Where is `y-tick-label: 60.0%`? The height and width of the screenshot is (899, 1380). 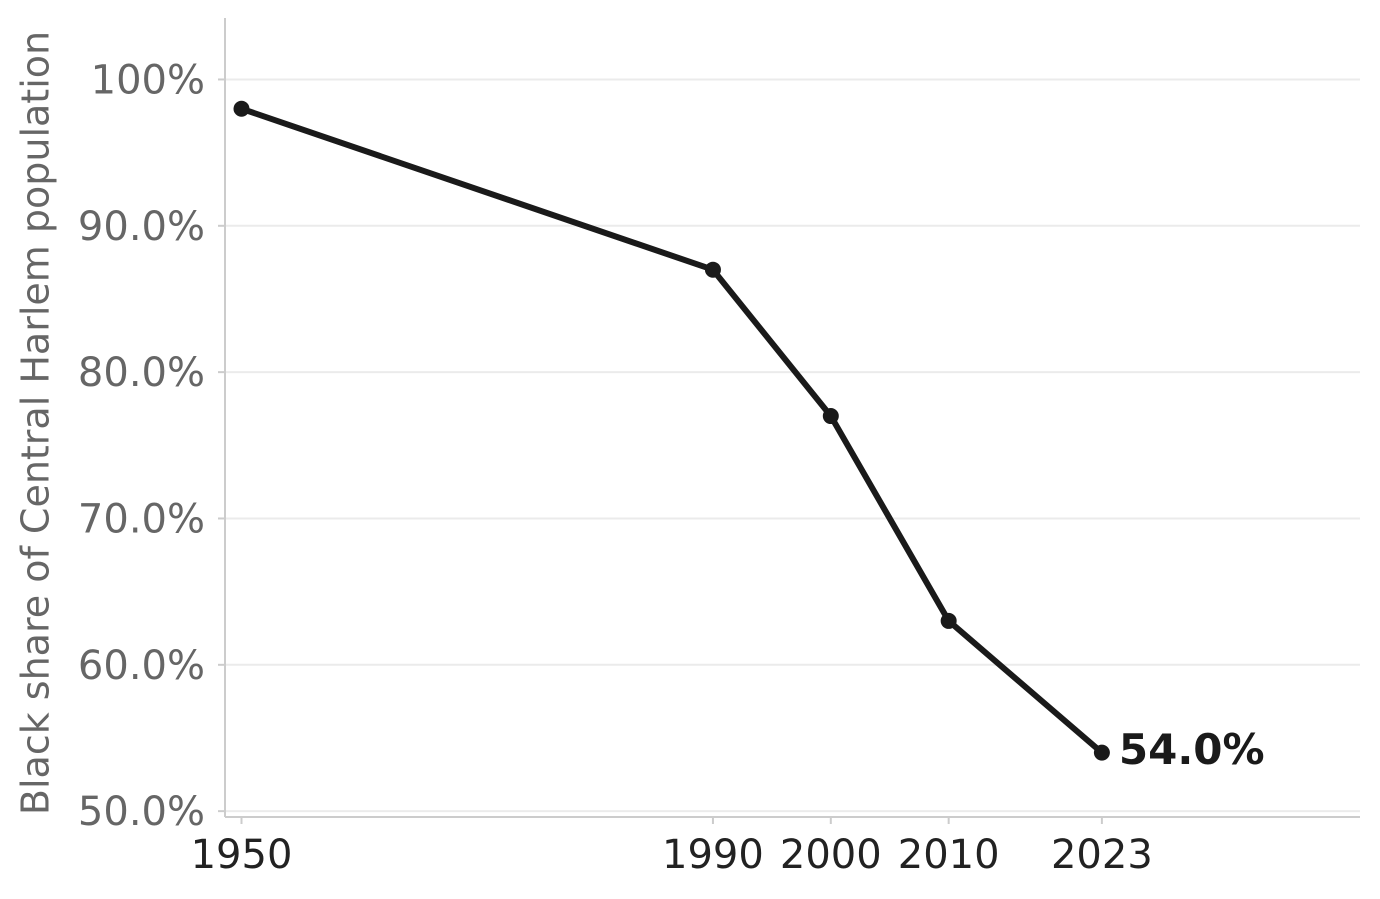
y-tick-label: 60.0% is located at coordinates (141, 666).